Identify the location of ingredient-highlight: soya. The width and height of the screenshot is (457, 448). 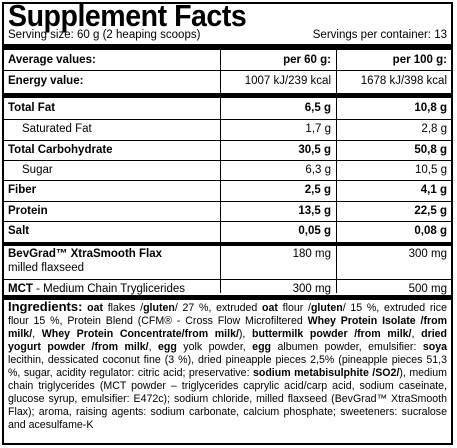
(434, 347).